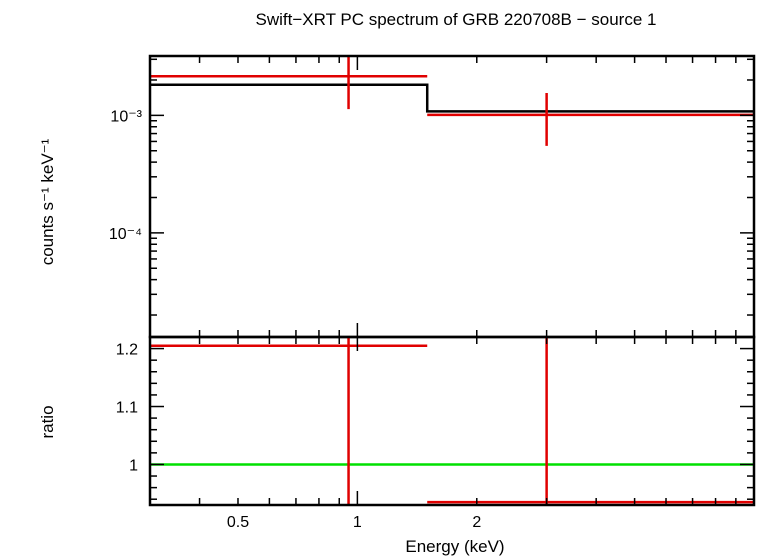 This screenshot has width=758, height=556. What do you see at coordinates (357, 522) in the screenshot?
I see `x-tick-label: 1` at bounding box center [357, 522].